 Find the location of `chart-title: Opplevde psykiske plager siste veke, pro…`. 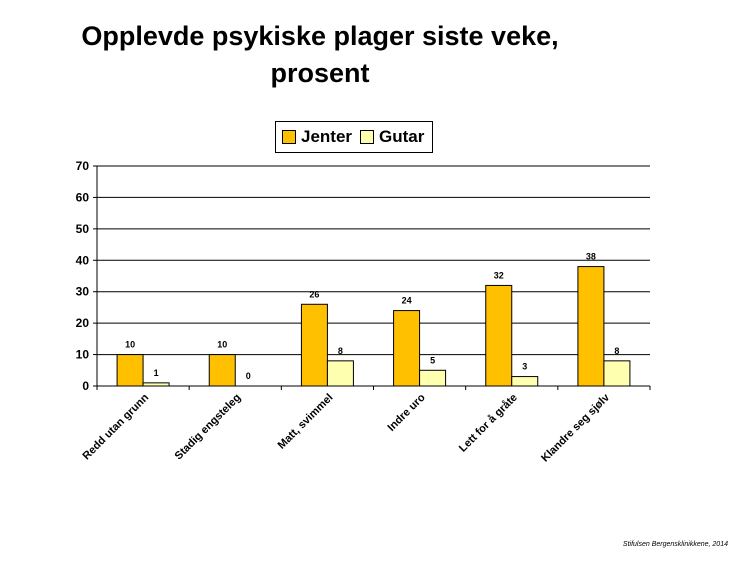

chart-title: Opplevde psykiske plager siste veke, pro… is located at coordinates (320, 55).